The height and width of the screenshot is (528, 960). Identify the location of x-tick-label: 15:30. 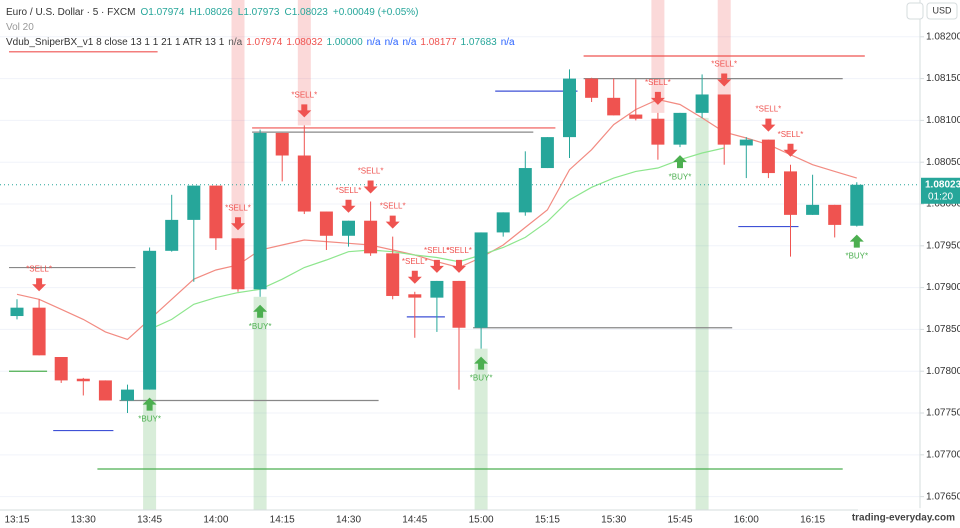
(613, 520).